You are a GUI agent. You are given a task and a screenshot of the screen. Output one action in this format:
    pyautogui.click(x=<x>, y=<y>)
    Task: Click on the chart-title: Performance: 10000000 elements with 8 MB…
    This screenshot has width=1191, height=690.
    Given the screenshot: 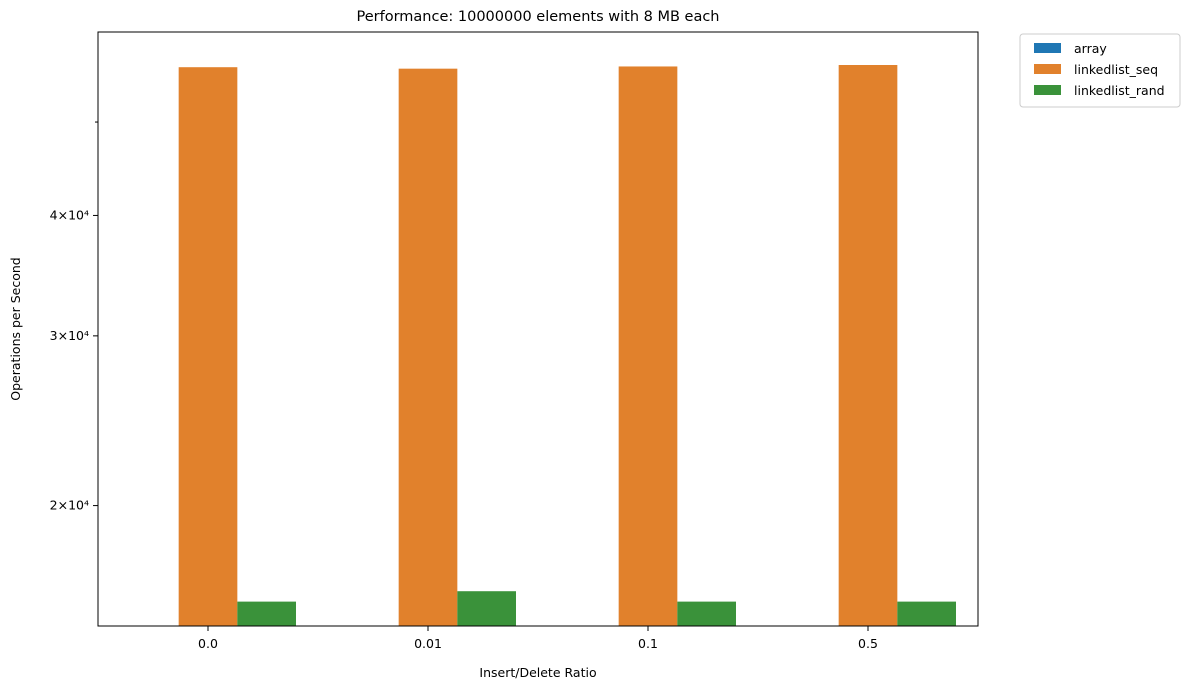 What is the action you would take?
    pyautogui.click(x=538, y=17)
    